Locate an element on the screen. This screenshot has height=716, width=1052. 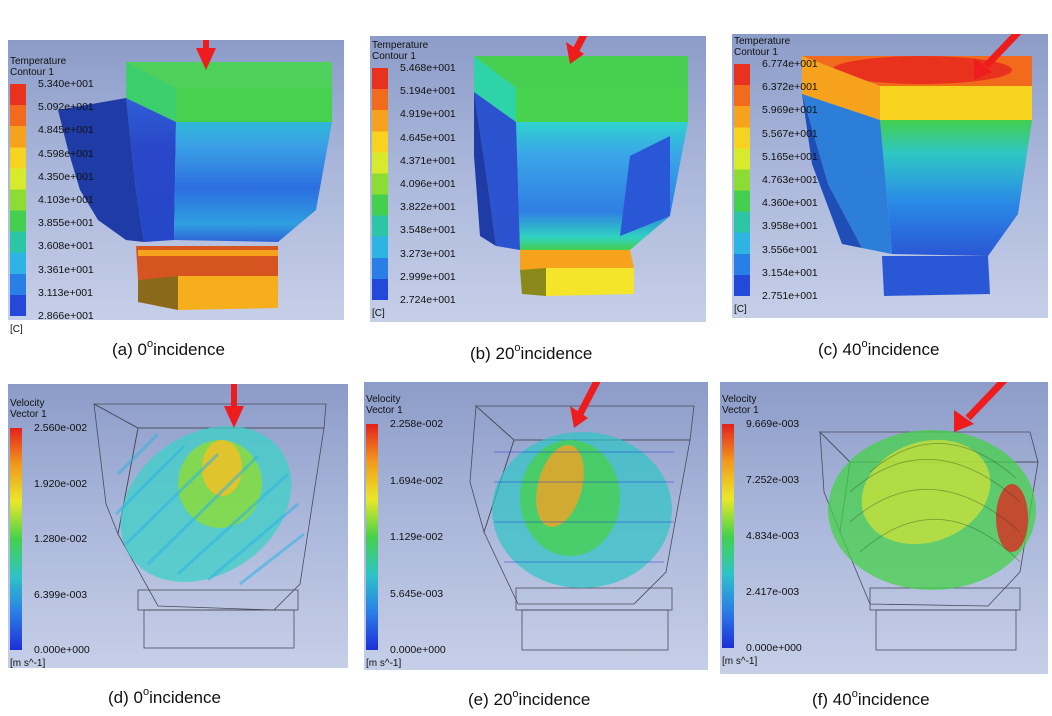
legend-tick-a: 5.340e+001 is located at coordinates (66, 84).